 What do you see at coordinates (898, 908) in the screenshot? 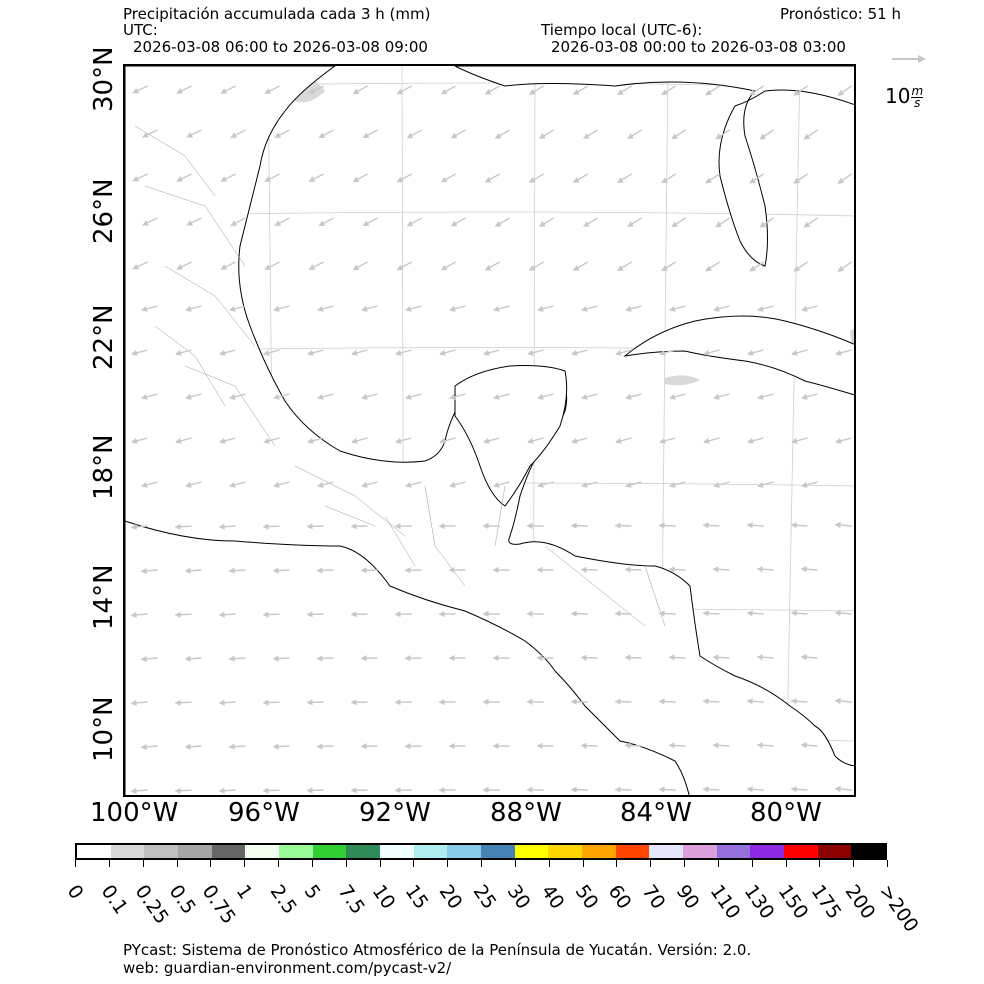
I see `colorbar-label: >200` at bounding box center [898, 908].